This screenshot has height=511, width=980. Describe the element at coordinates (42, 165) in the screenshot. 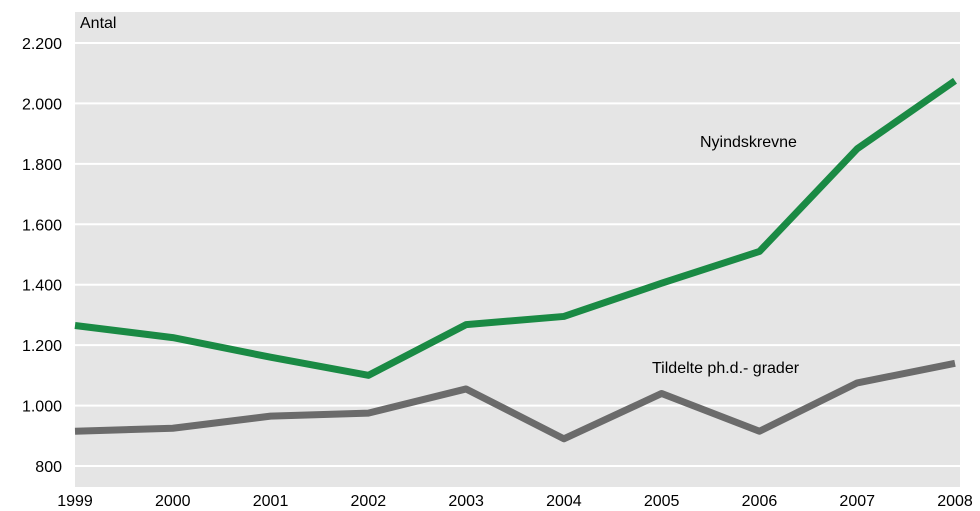

I see `y-tick-label: 1.800` at that location.